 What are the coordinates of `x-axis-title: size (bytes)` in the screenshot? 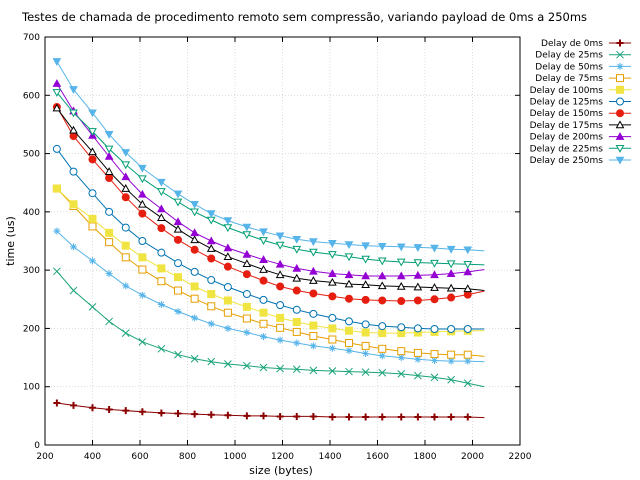 It's located at (281, 470).